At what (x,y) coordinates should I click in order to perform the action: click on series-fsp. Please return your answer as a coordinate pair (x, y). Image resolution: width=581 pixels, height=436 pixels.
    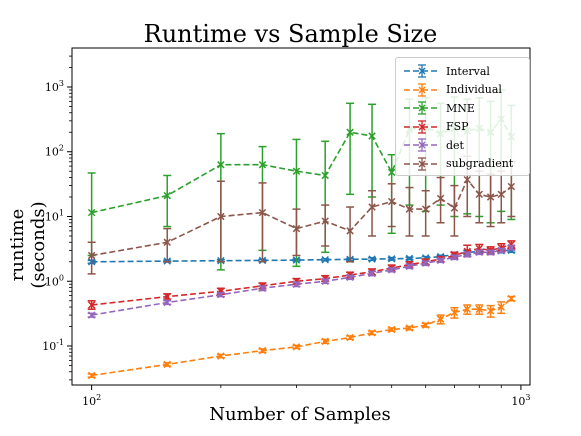
    Looking at the image, I should click on (301, 275).